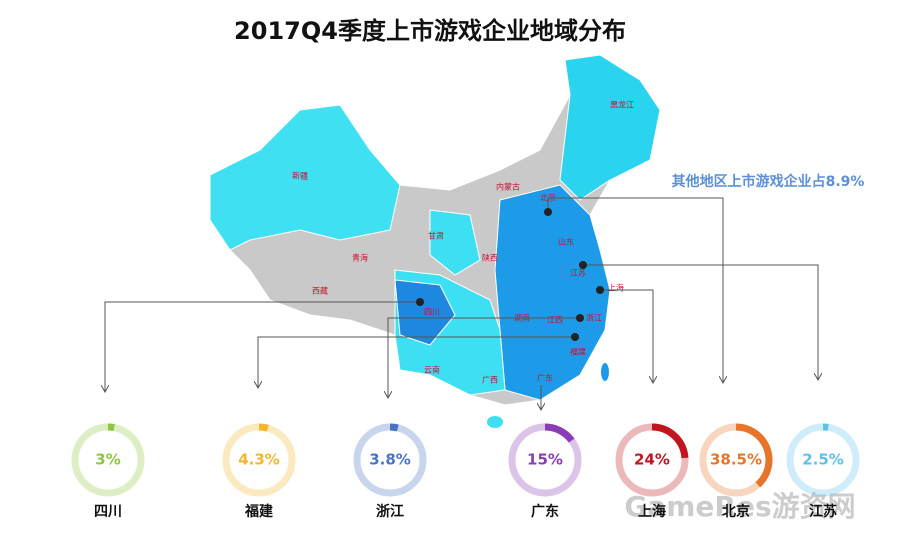 This screenshot has height=541, width=899. I want to click on value-label: 3.8%, so click(390, 460).